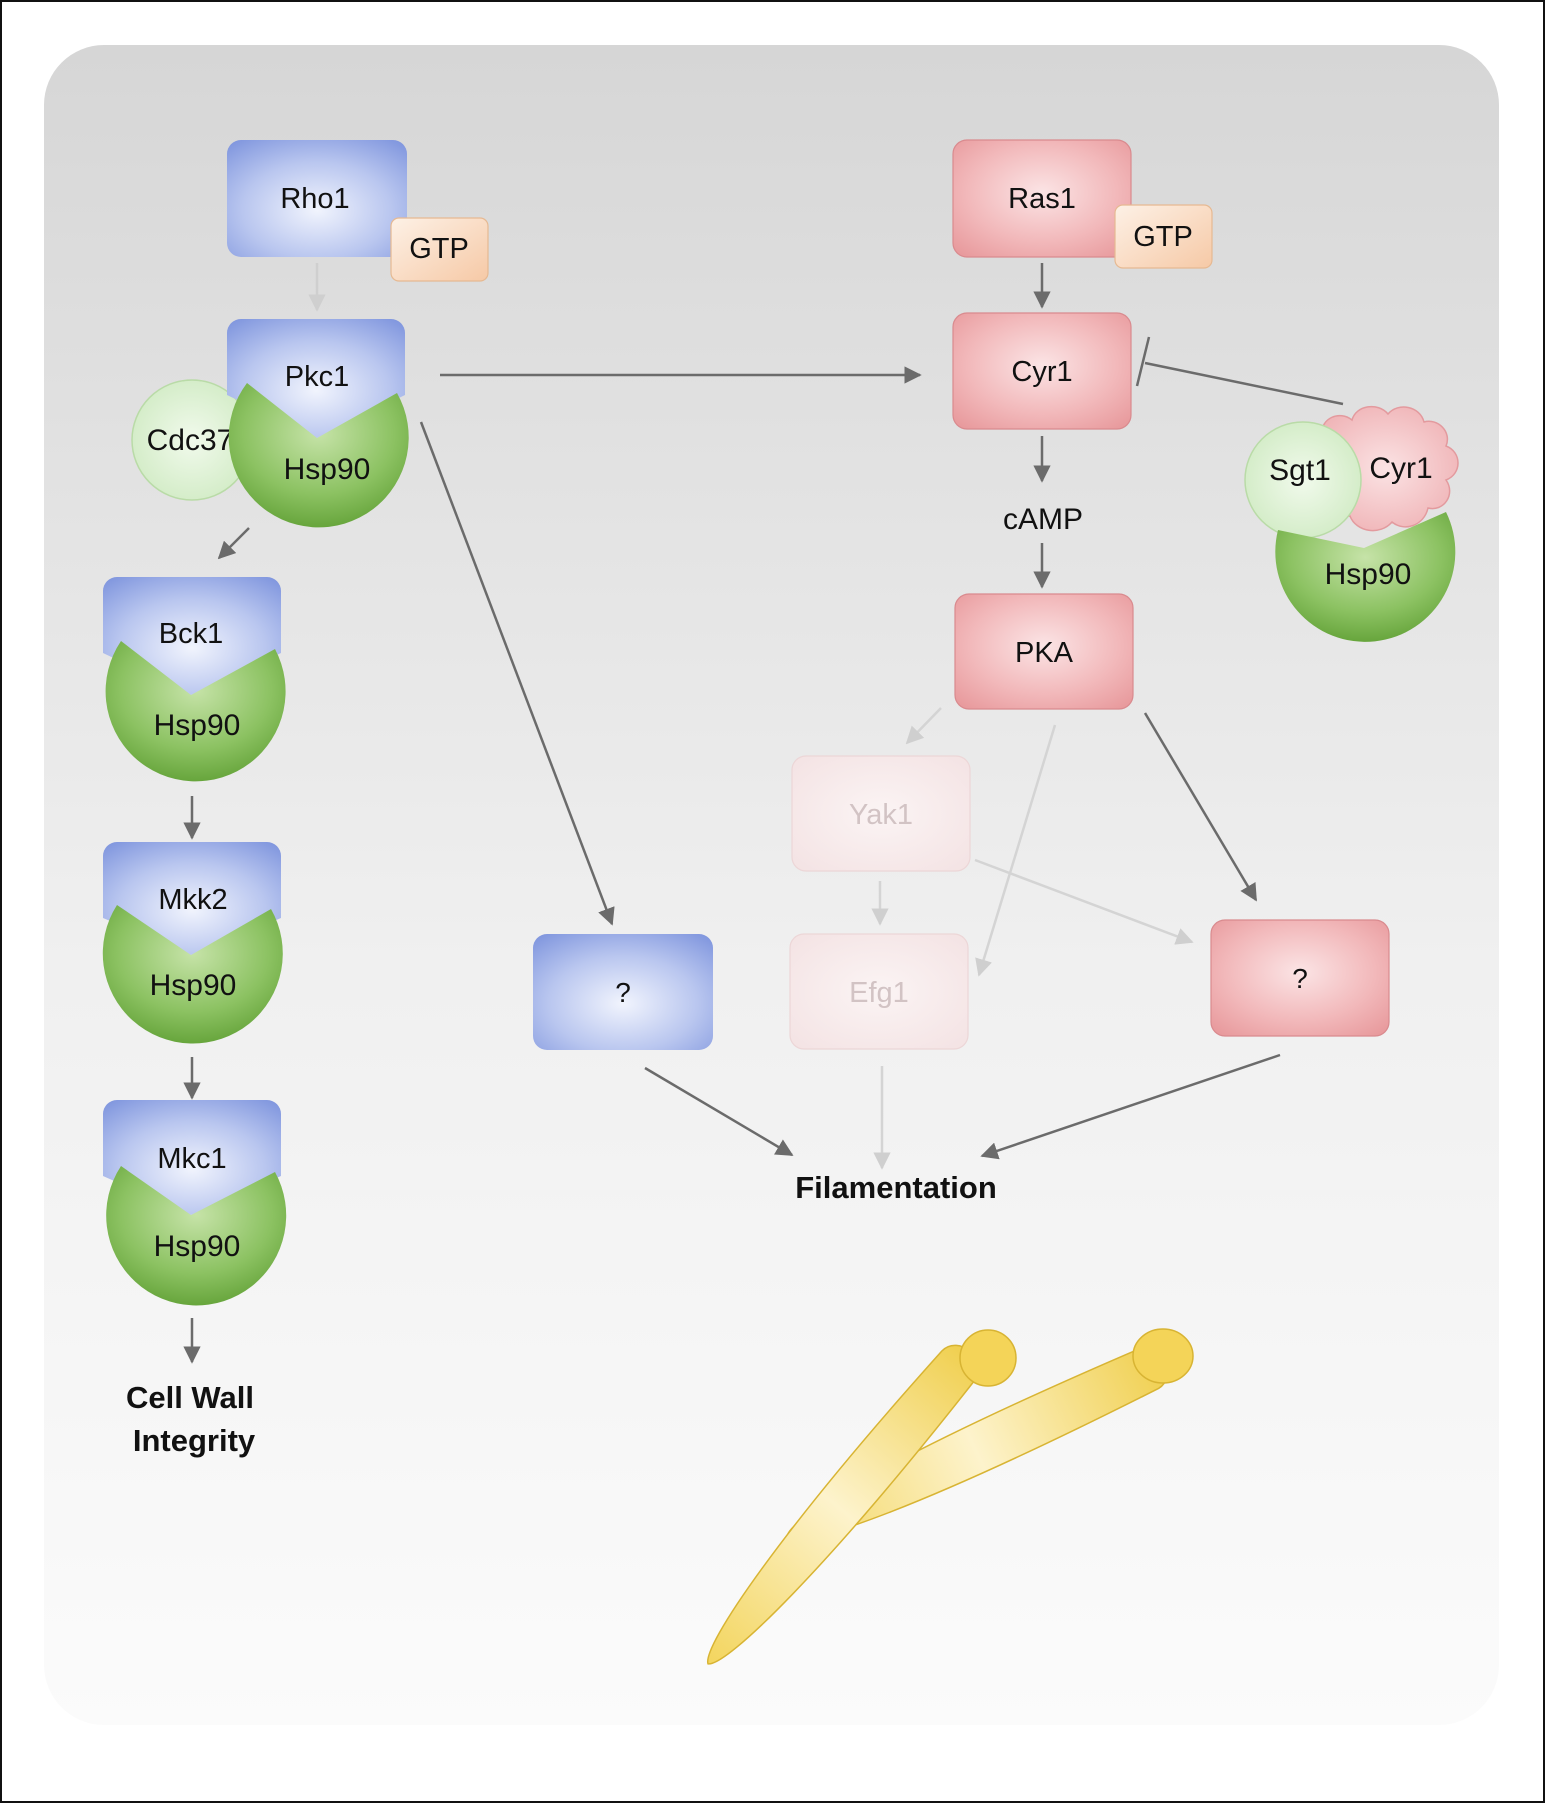 Image resolution: width=1545 pixels, height=1803 pixels. I want to click on arrow-pkc1-to-unknown, so click(517, 673).